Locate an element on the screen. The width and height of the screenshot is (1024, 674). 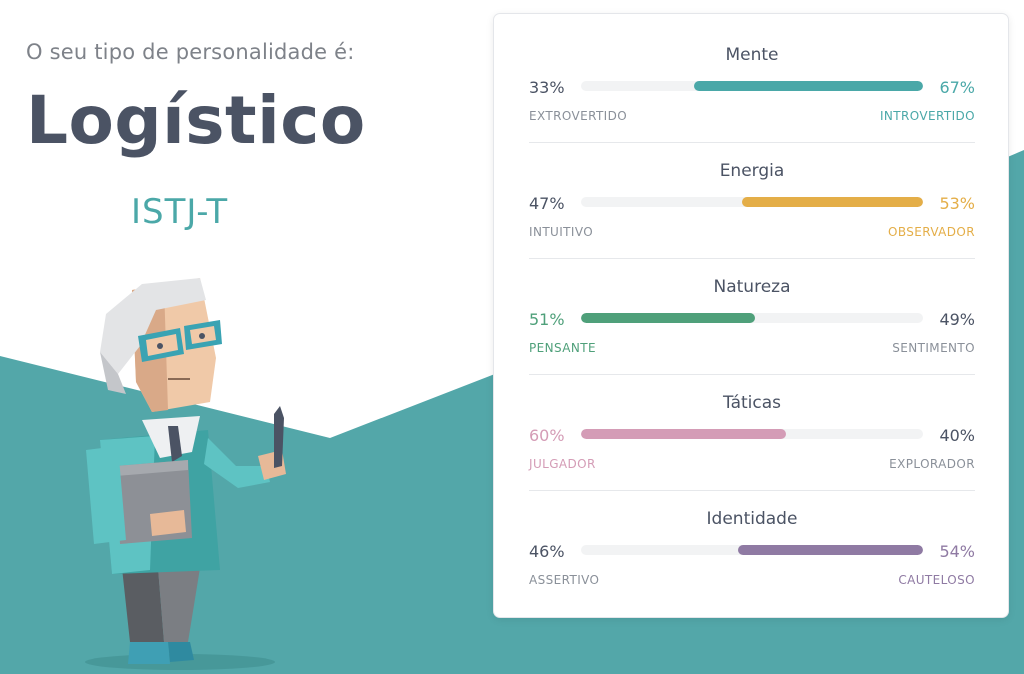
trait-left-label: JULGADOR is located at coordinates (562, 464).